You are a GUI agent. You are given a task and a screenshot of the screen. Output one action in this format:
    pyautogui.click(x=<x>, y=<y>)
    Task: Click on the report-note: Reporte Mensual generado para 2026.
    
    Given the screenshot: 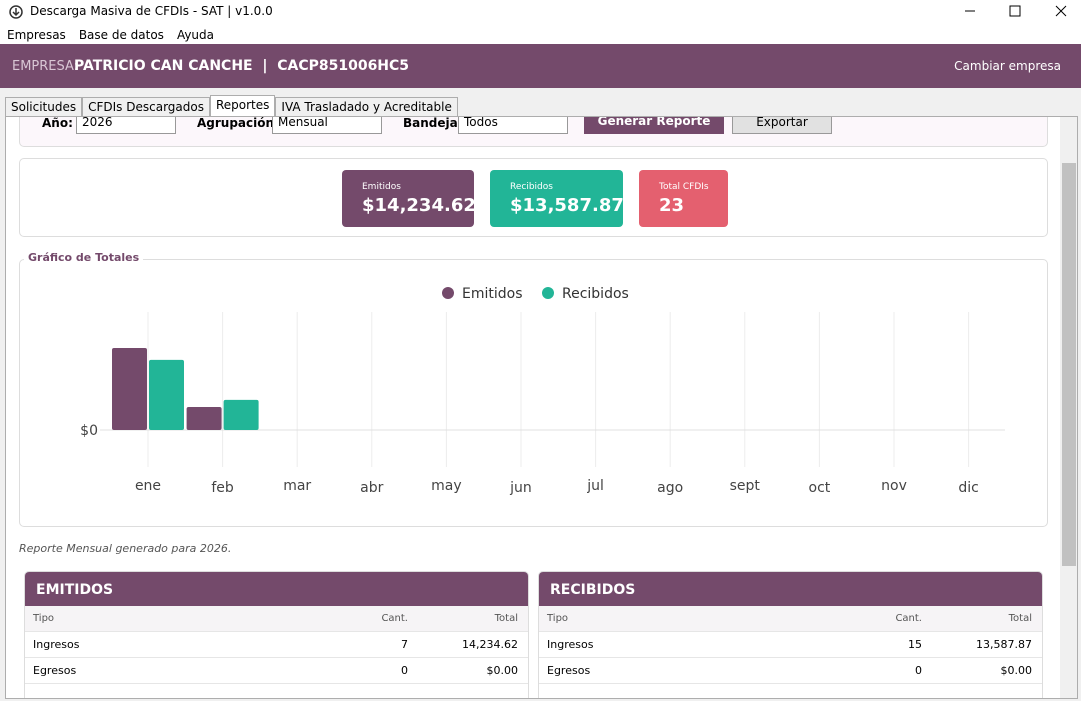 What is the action you would take?
    pyautogui.click(x=125, y=548)
    